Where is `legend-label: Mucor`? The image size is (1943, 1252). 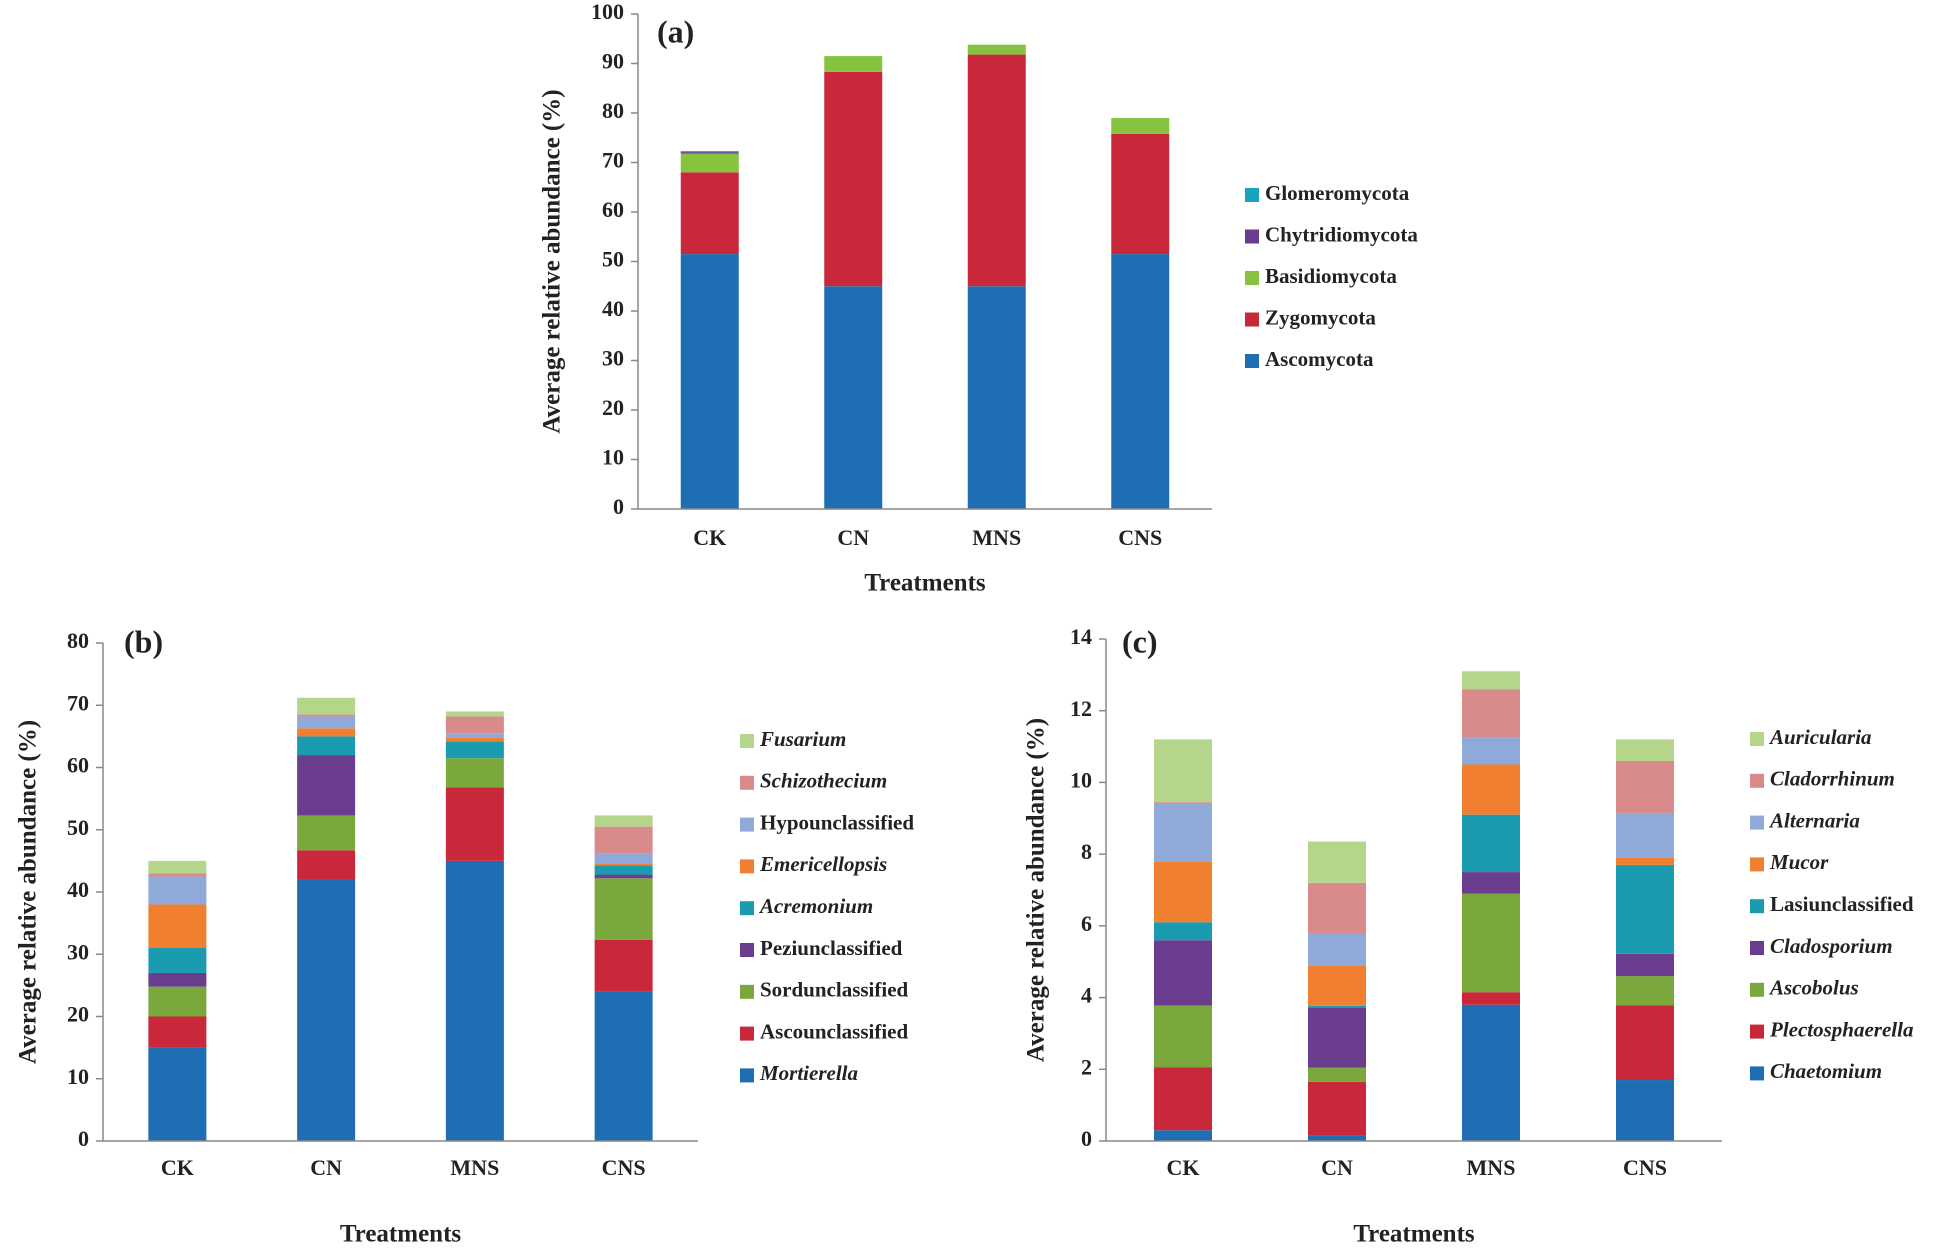
legend-label: Mucor is located at coordinates (1799, 862).